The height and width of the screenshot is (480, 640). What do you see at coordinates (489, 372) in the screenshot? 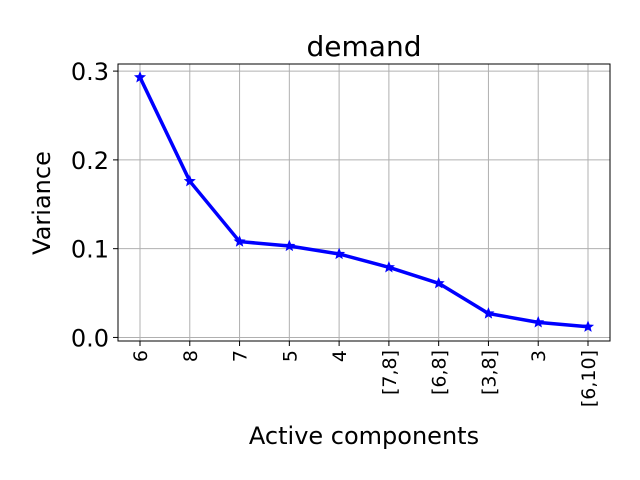
I see `x-tick-label: [3,8]` at bounding box center [489, 372].